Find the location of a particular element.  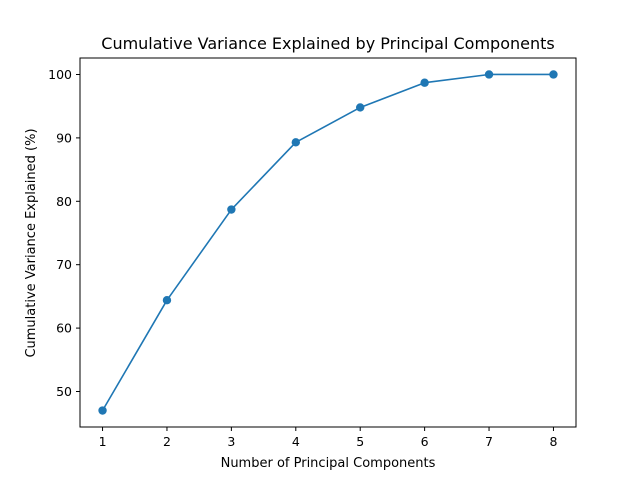

y-tick-label: 70 is located at coordinates (64, 264).